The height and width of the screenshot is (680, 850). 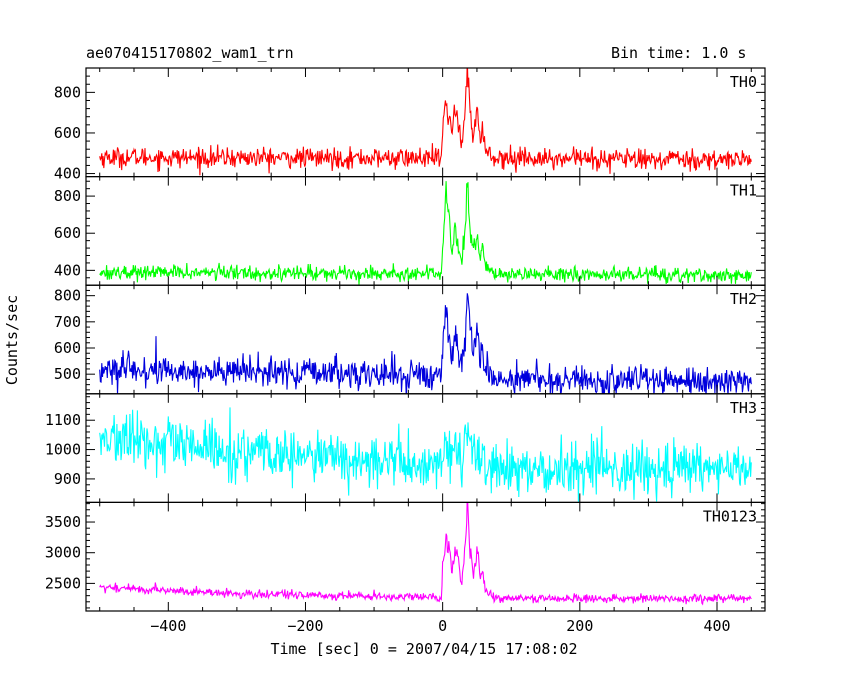 What do you see at coordinates (743, 191) in the screenshot?
I see `series-label-th1: TH1` at bounding box center [743, 191].